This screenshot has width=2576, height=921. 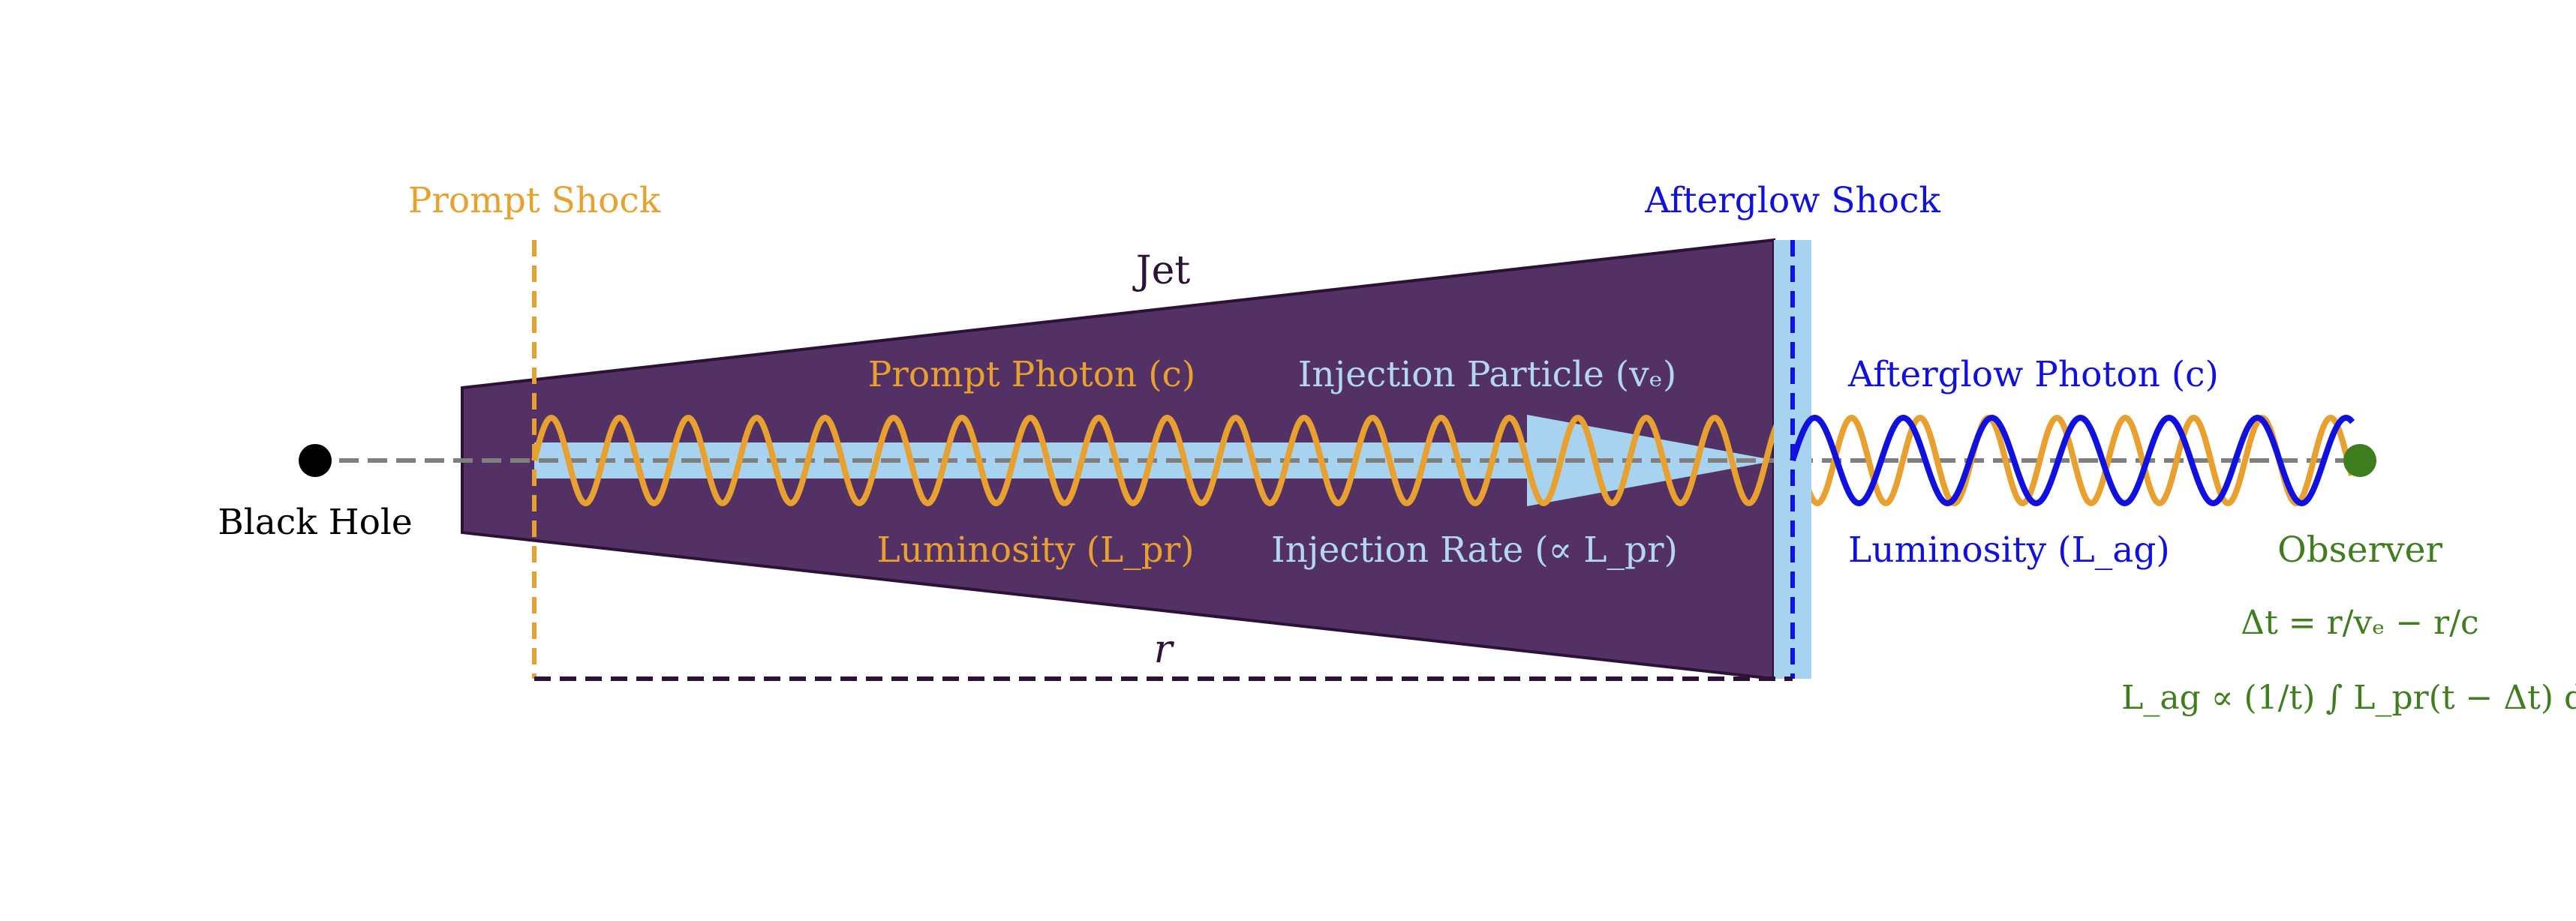 What do you see at coordinates (534, 200) in the screenshot?
I see `prompt-shock-label: Prompt Shock` at bounding box center [534, 200].